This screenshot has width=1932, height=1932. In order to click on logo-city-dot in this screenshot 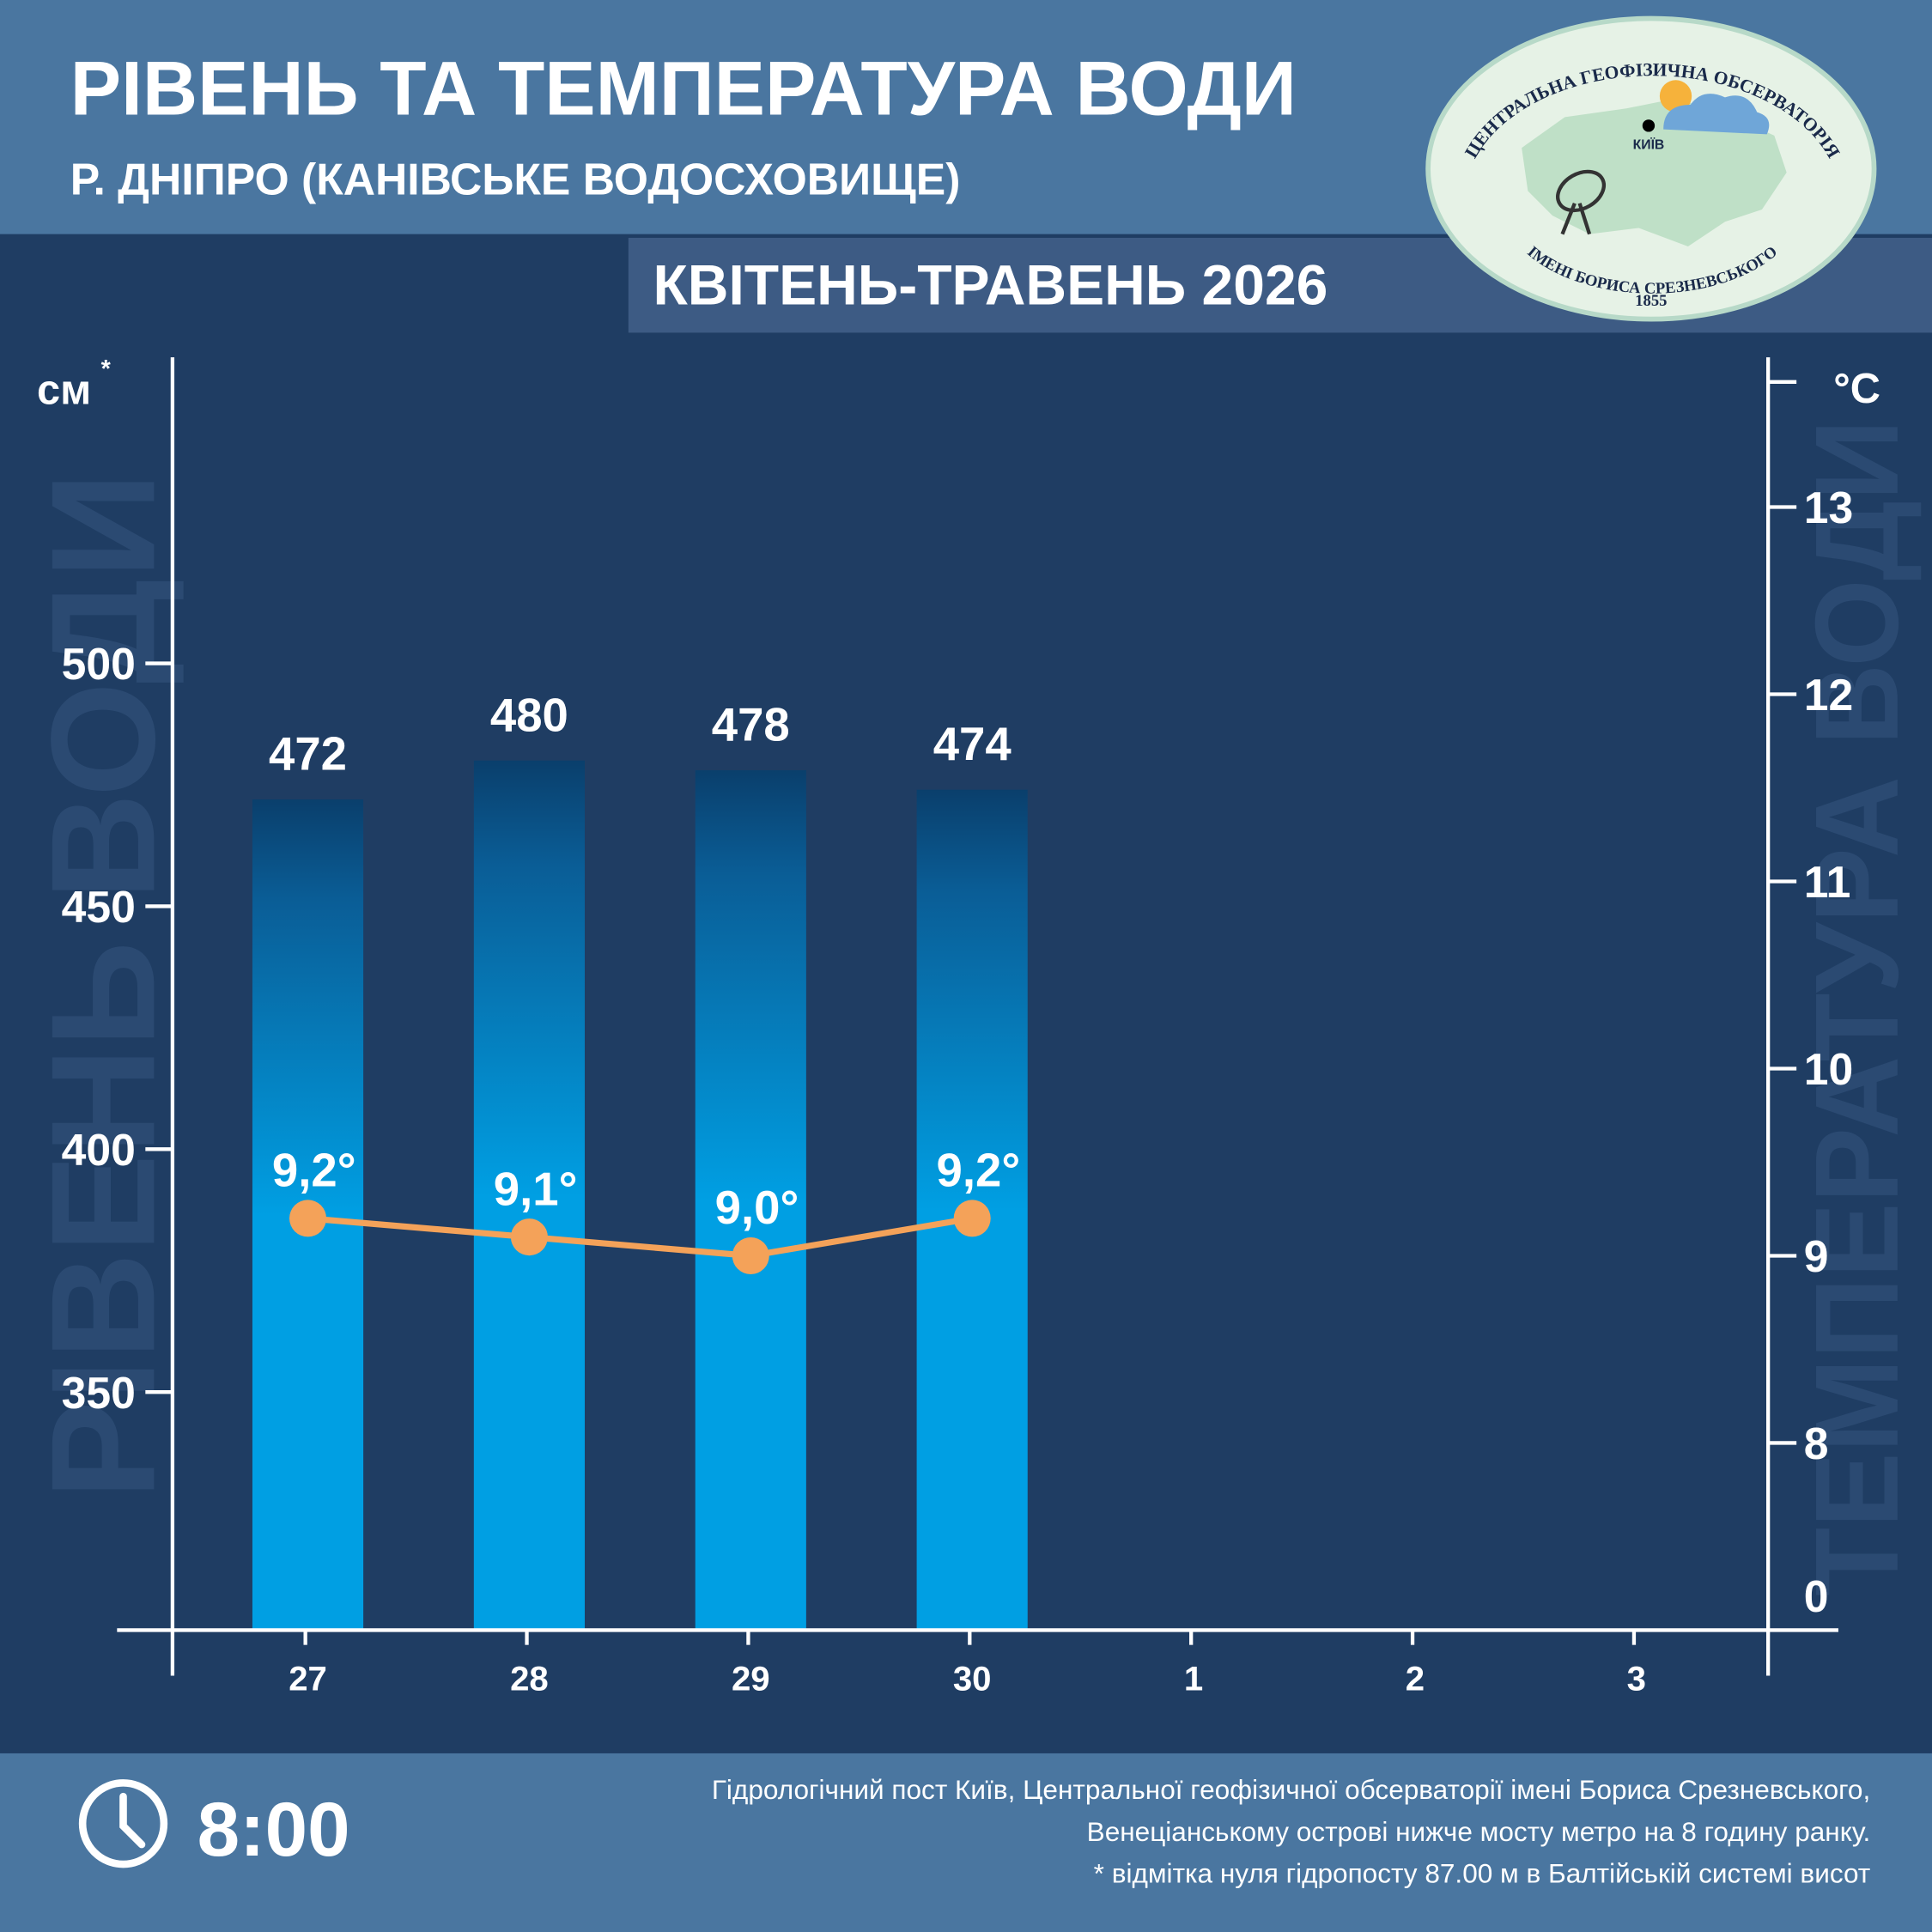, I will do `click(1649, 126)`.